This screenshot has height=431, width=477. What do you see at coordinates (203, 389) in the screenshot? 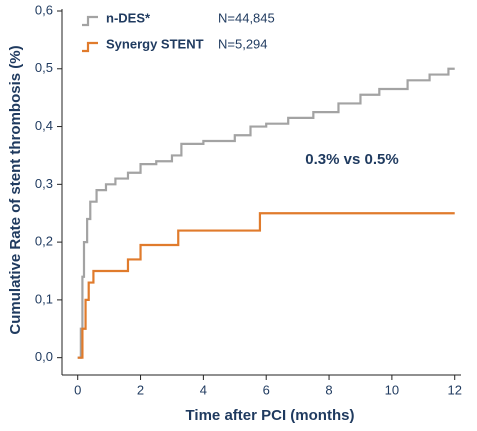
I see `x-tick-label: 4` at bounding box center [203, 389].